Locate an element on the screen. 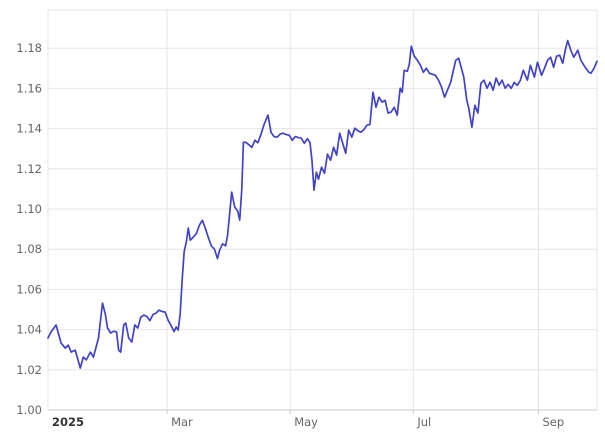 The height and width of the screenshot is (434, 605). x-axis-label-month: Jul is located at coordinates (423, 422).